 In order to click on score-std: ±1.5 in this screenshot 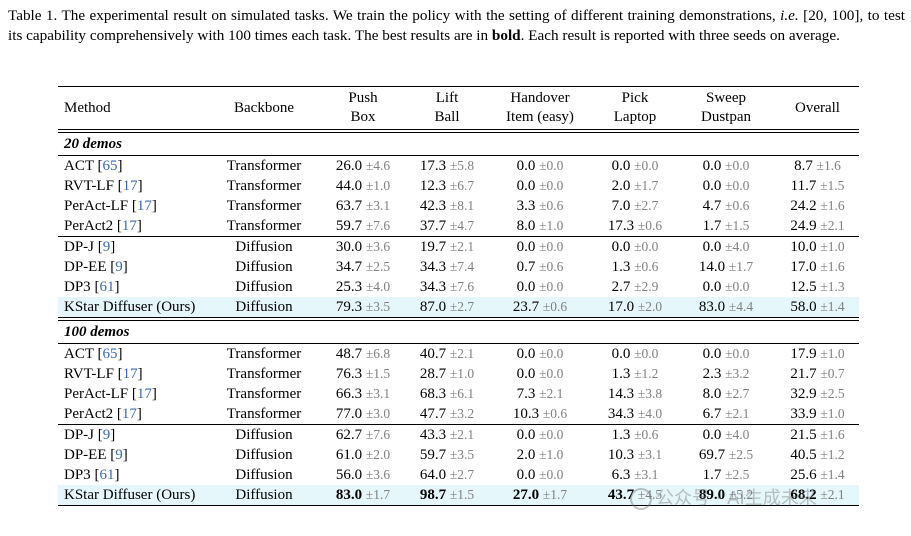, I will do `click(832, 185)`.